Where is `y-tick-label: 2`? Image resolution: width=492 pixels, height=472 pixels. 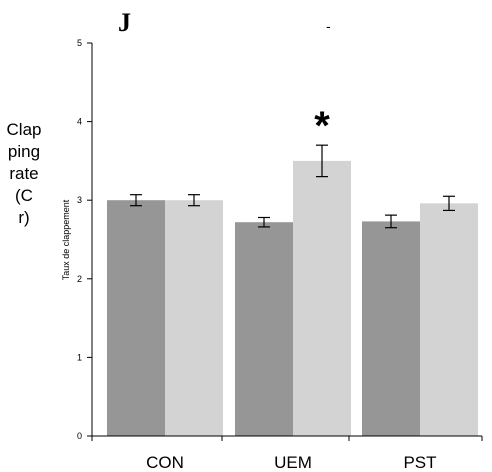 y-tick-label: 2 is located at coordinates (79, 279).